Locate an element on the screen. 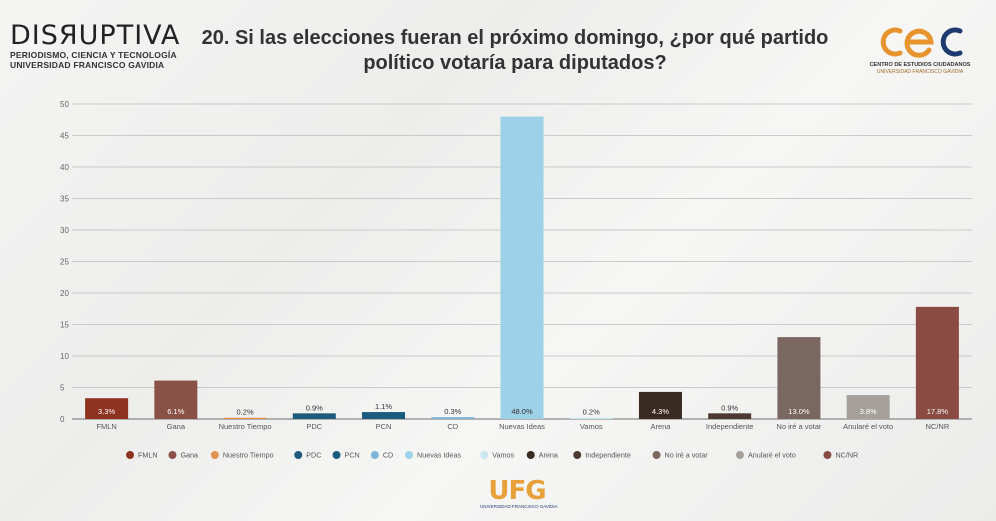 This screenshot has width=996, height=521. bar-value-label: 48.0% is located at coordinates (522, 411).